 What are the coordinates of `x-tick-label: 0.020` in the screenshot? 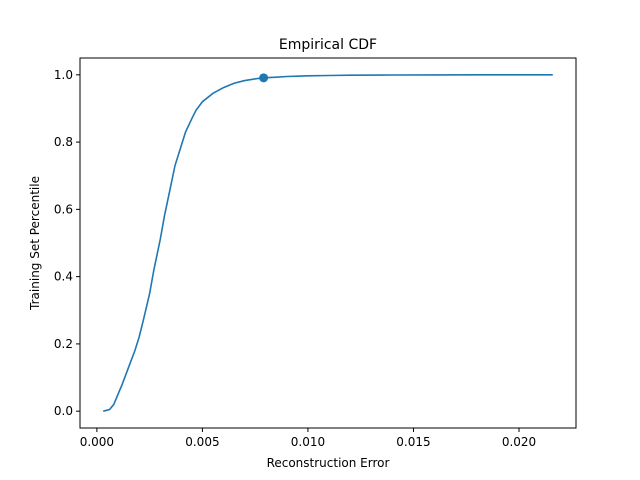 It's located at (519, 442).